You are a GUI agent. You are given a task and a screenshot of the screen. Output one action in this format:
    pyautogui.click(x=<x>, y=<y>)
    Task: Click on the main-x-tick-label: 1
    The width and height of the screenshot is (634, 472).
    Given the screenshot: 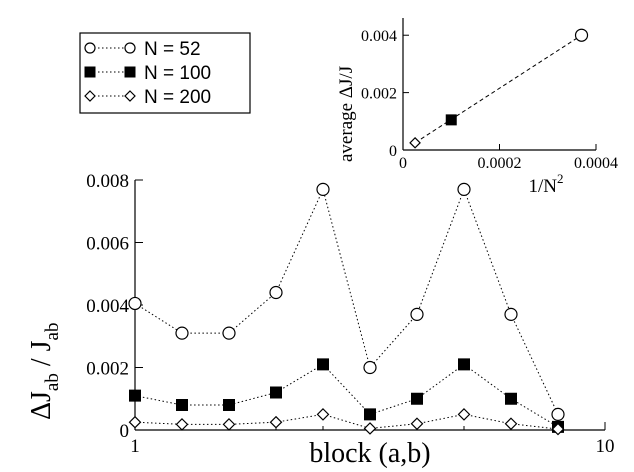 What is the action you would take?
    pyautogui.click(x=135, y=446)
    